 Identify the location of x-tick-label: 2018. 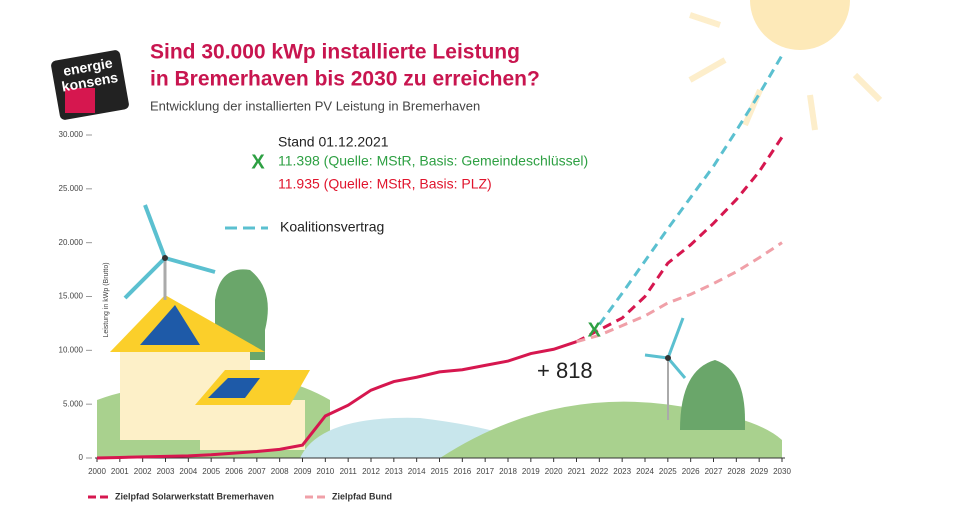
(508, 471).